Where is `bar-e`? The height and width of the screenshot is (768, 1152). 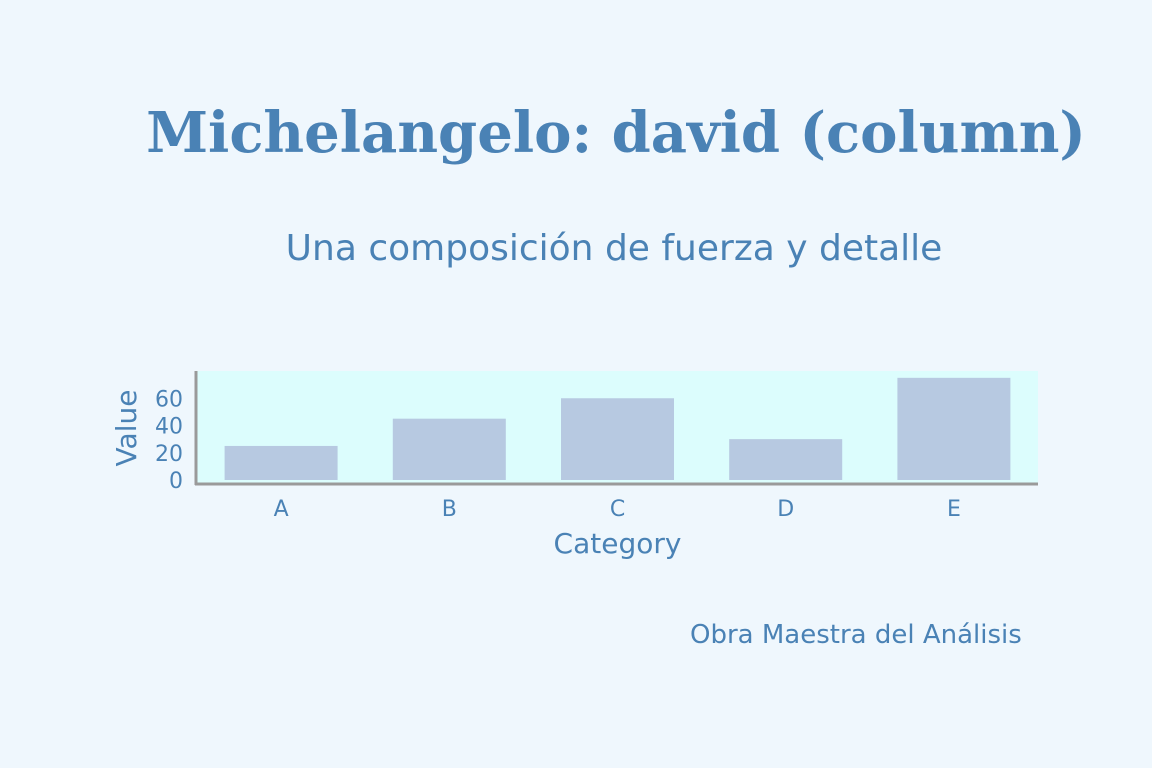 bar-e is located at coordinates (954, 428).